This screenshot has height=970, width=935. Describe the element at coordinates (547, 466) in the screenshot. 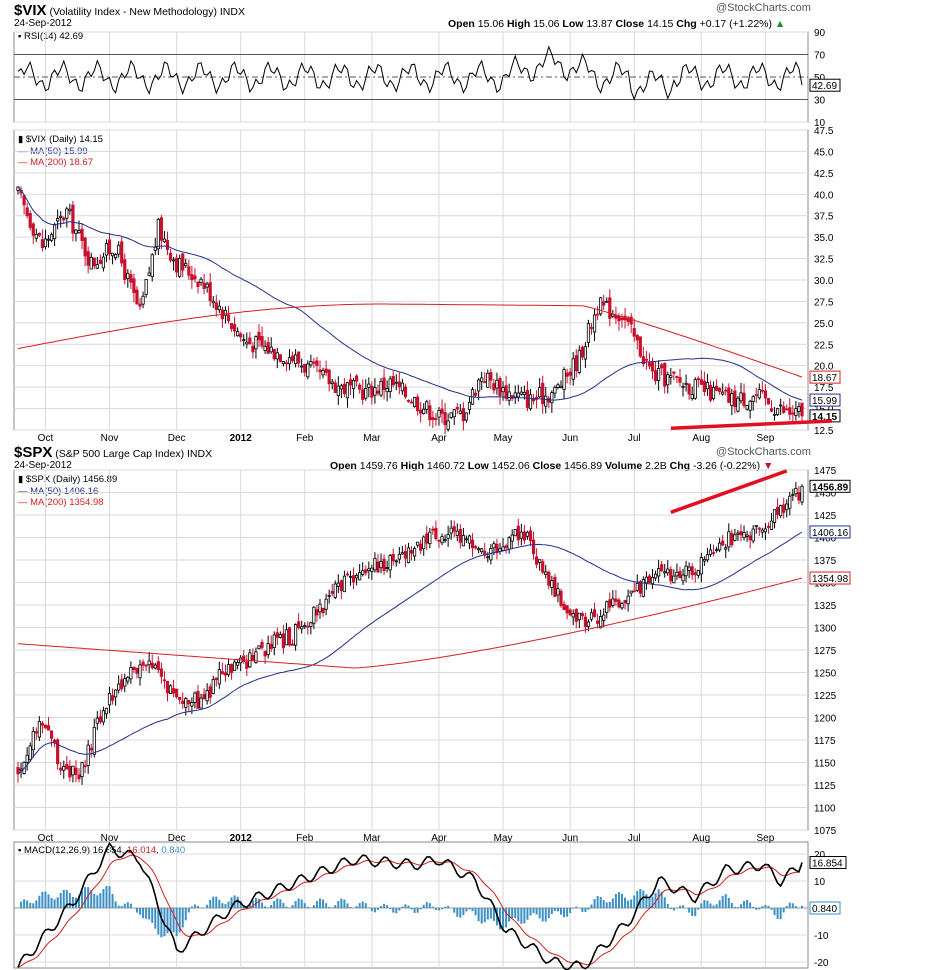

I see `spx-quote-close-label: Close` at that location.